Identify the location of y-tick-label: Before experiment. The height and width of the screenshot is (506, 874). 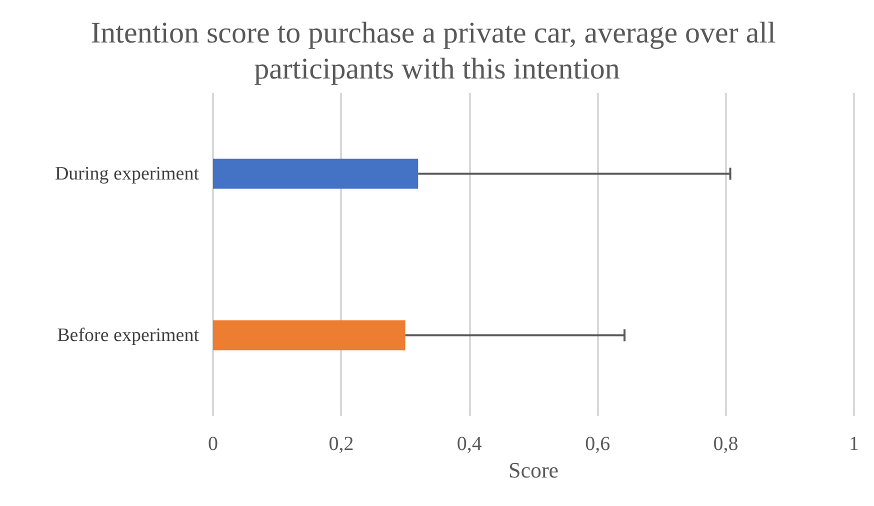
(128, 335).